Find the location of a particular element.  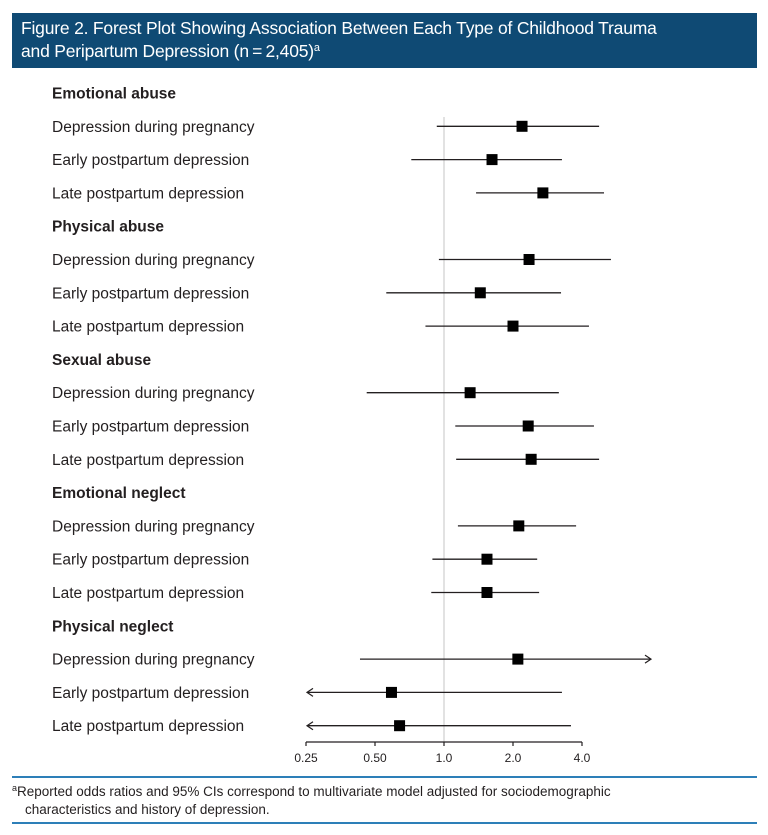

footnote-marker: a is located at coordinates (15, 788).